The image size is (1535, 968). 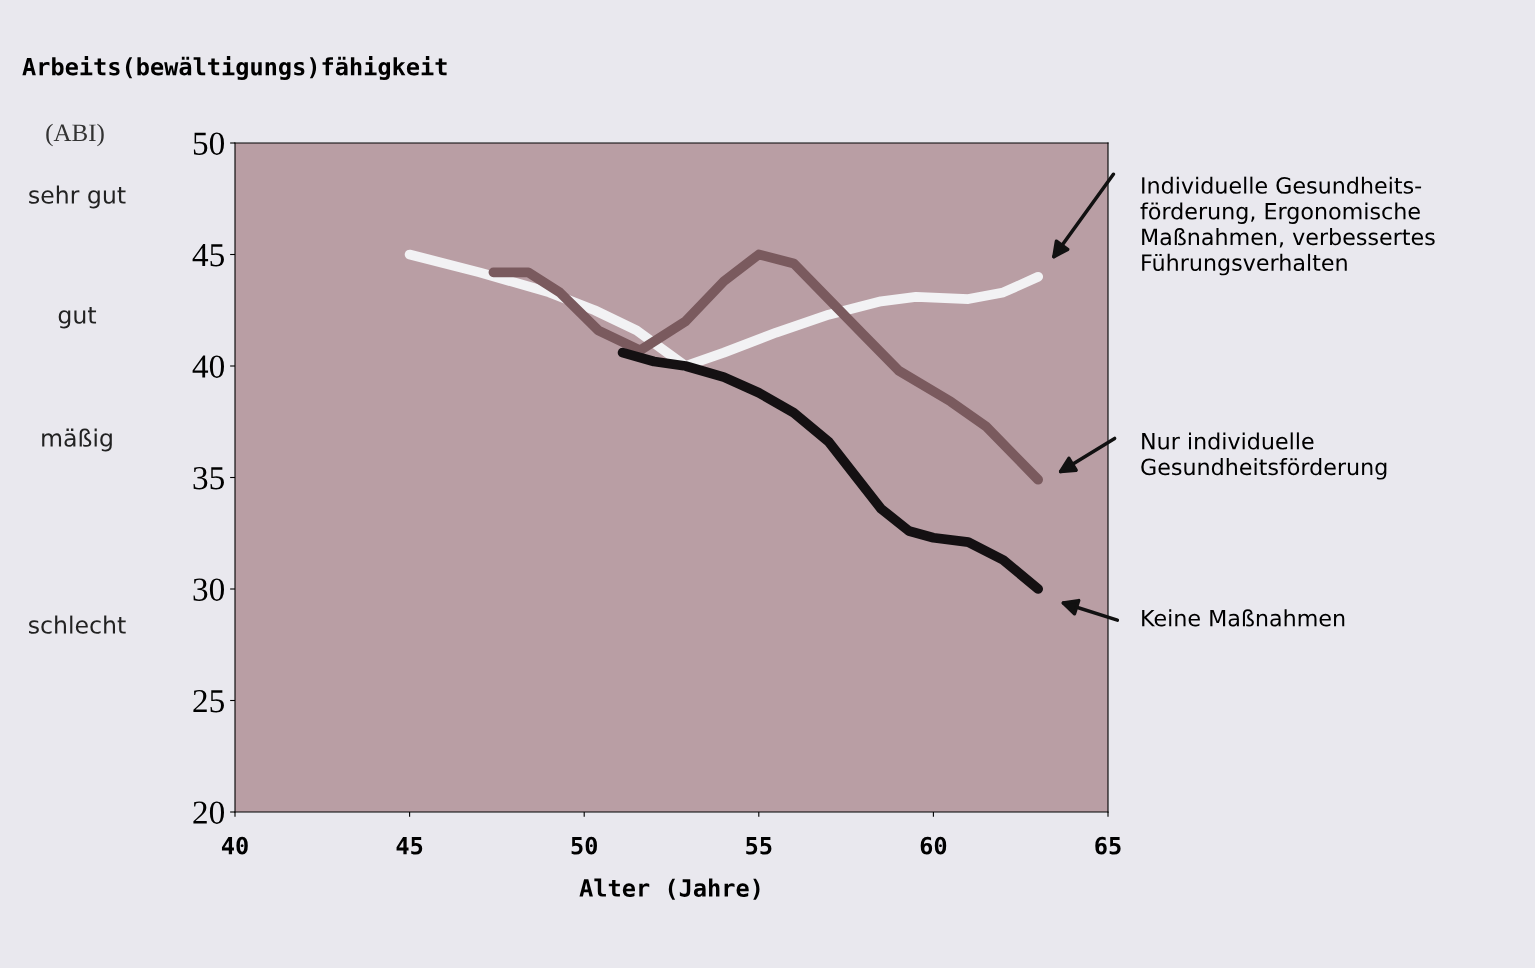 I want to click on text: gut, so click(x=77, y=317).